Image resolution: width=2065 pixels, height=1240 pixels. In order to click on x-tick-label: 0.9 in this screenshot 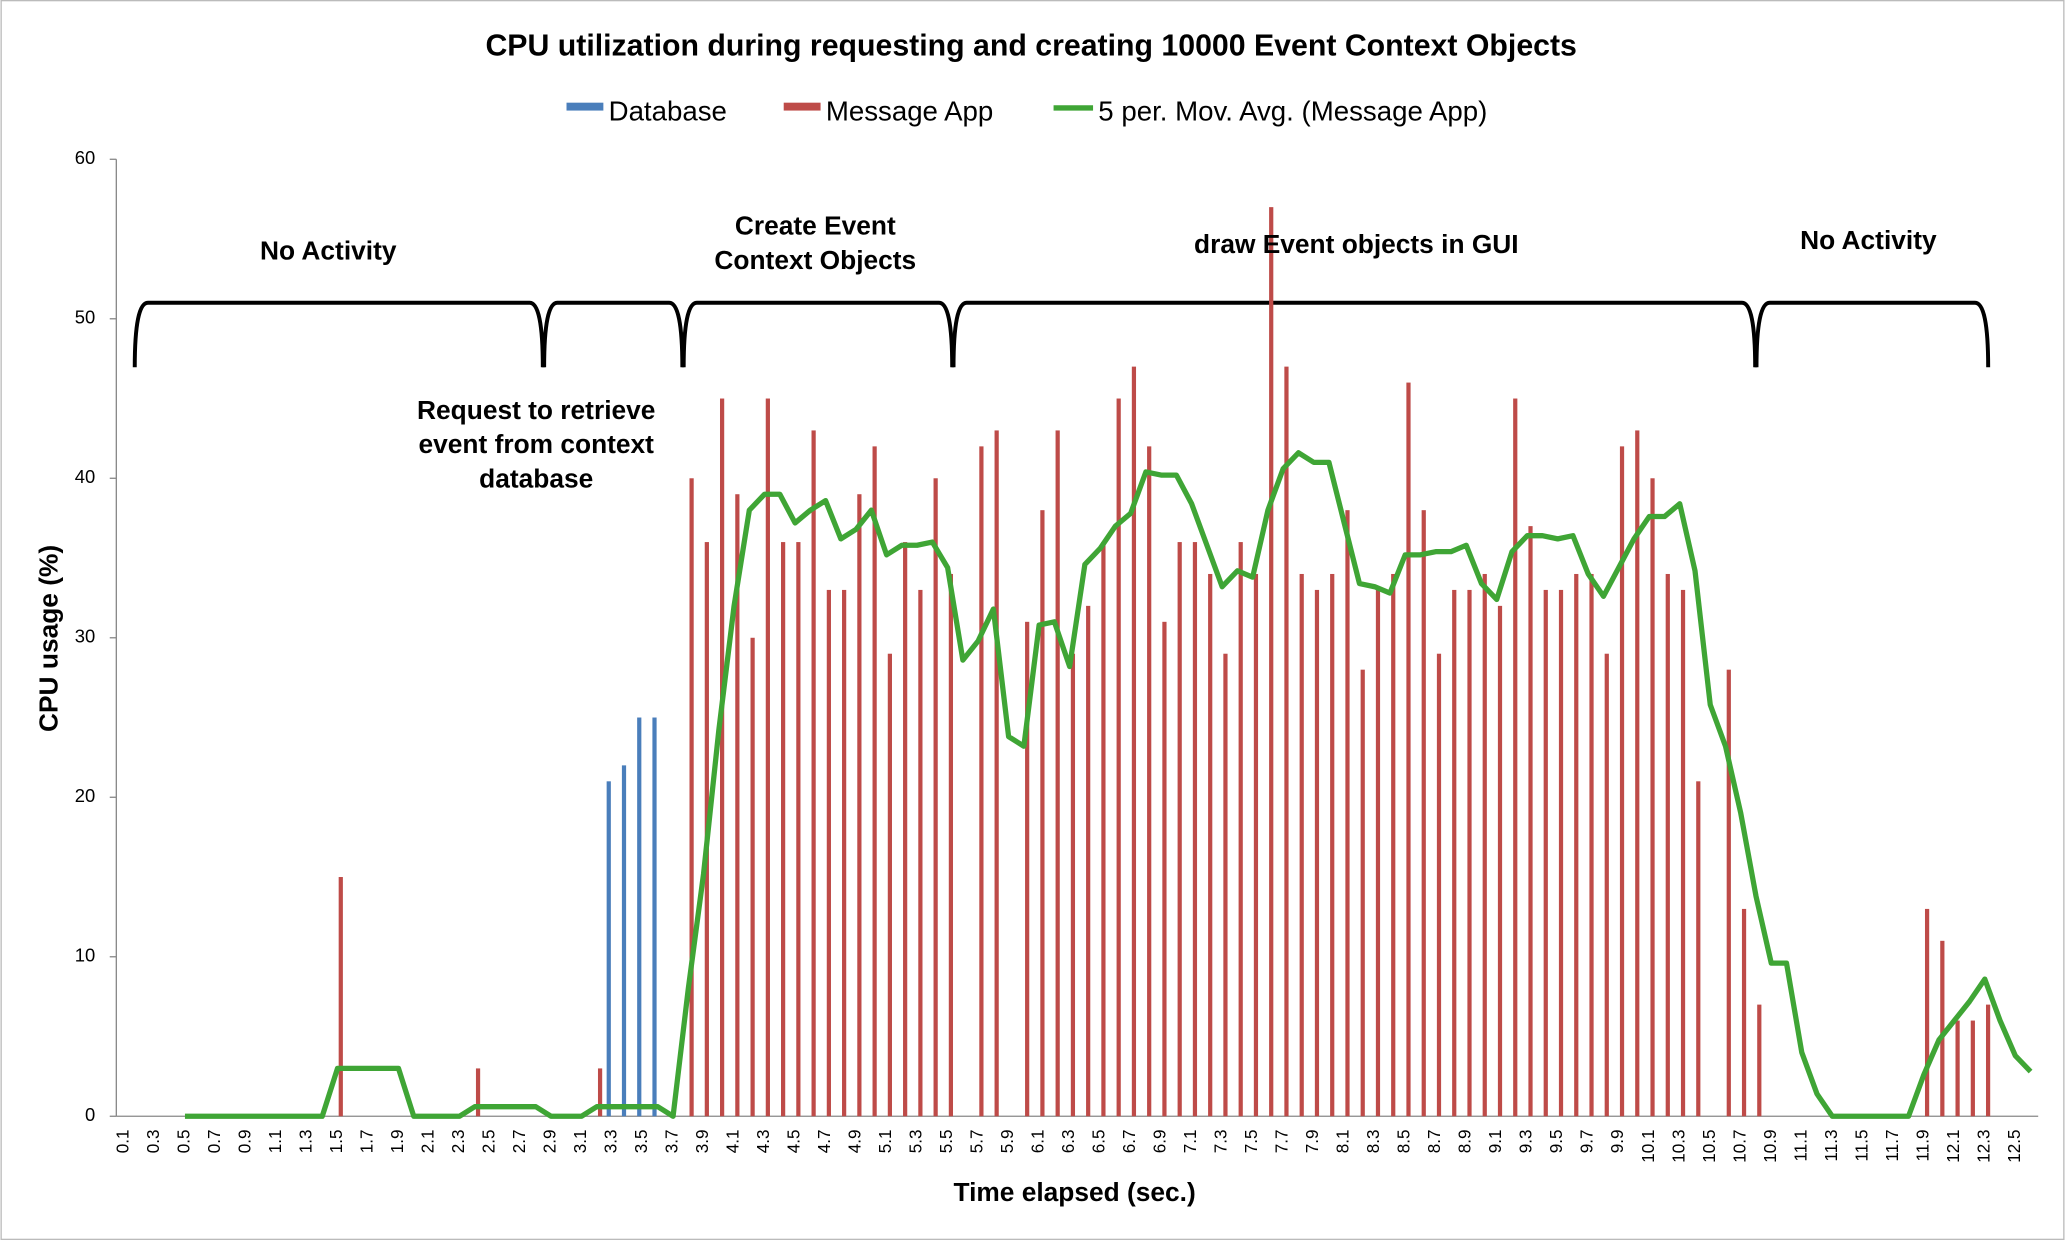, I will do `click(244, 1141)`.